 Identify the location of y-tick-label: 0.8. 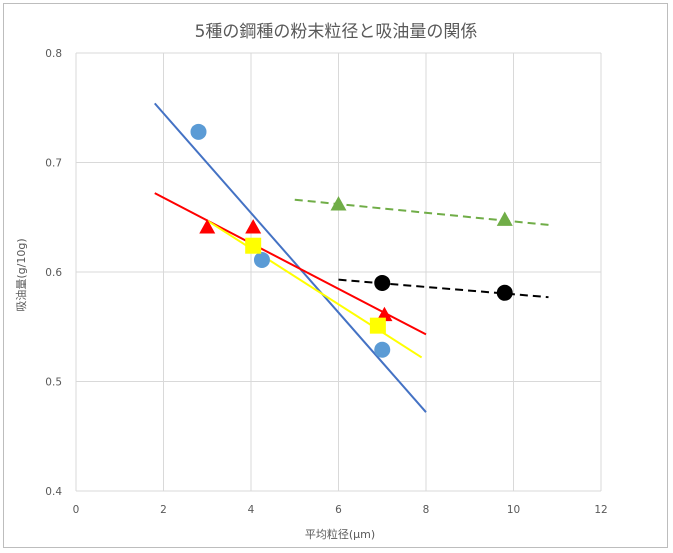
(53, 54).